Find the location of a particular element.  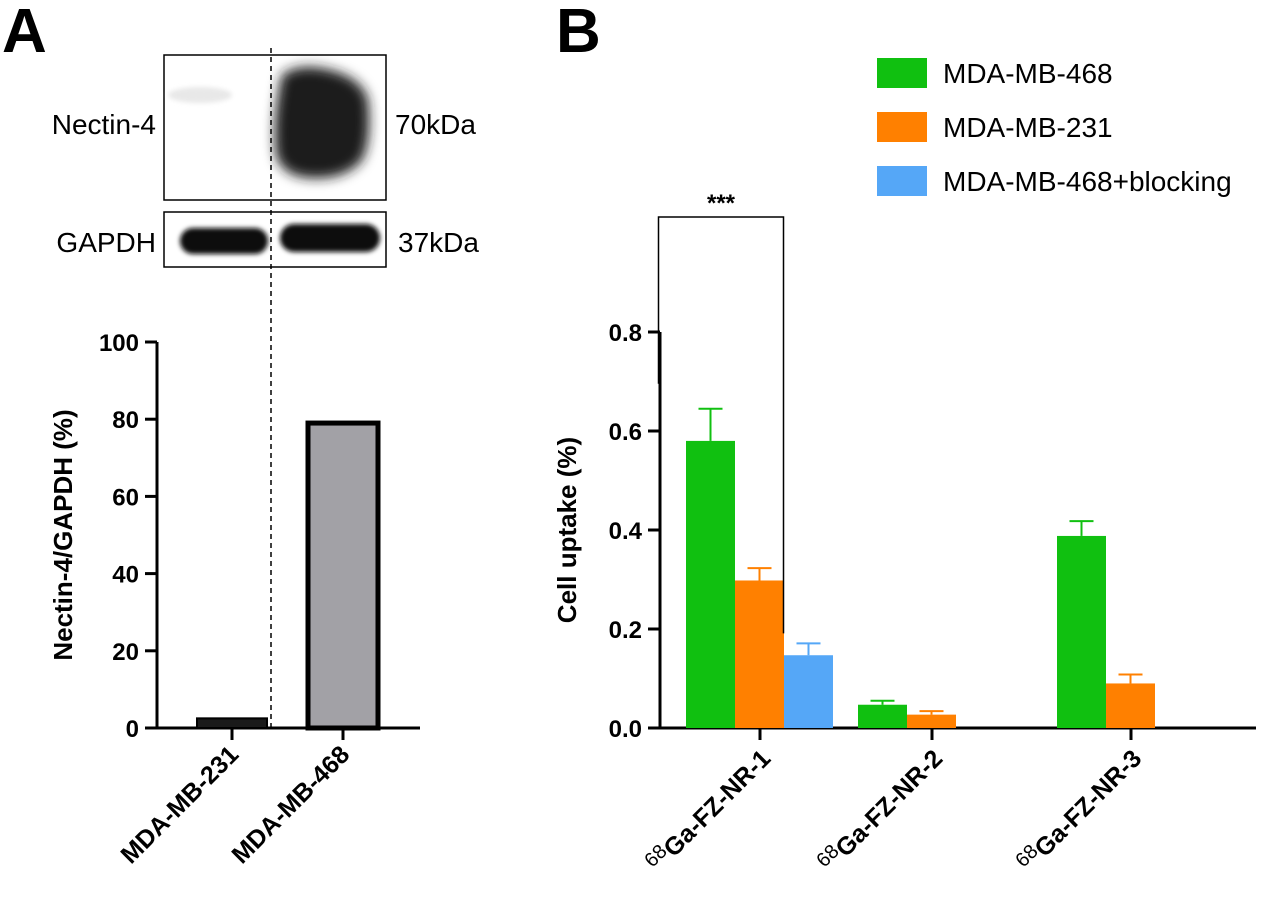

chart-b-tick-labels: 0.0 0.2 0.4 0.6 0.8 is located at coordinates (626, 531).